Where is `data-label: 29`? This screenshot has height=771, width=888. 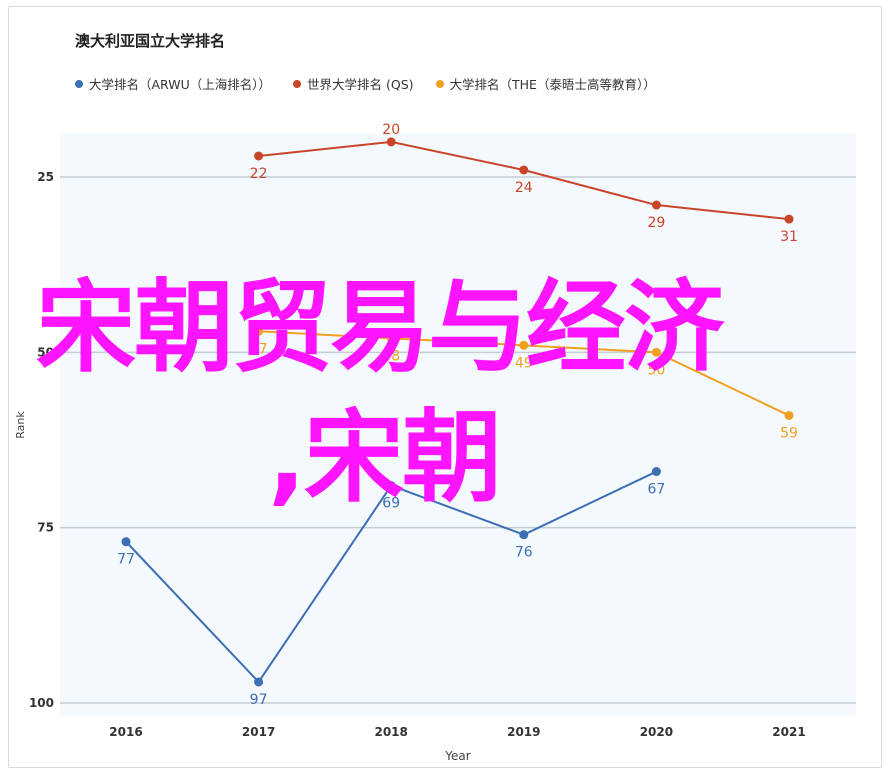 data-label: 29 is located at coordinates (656, 223).